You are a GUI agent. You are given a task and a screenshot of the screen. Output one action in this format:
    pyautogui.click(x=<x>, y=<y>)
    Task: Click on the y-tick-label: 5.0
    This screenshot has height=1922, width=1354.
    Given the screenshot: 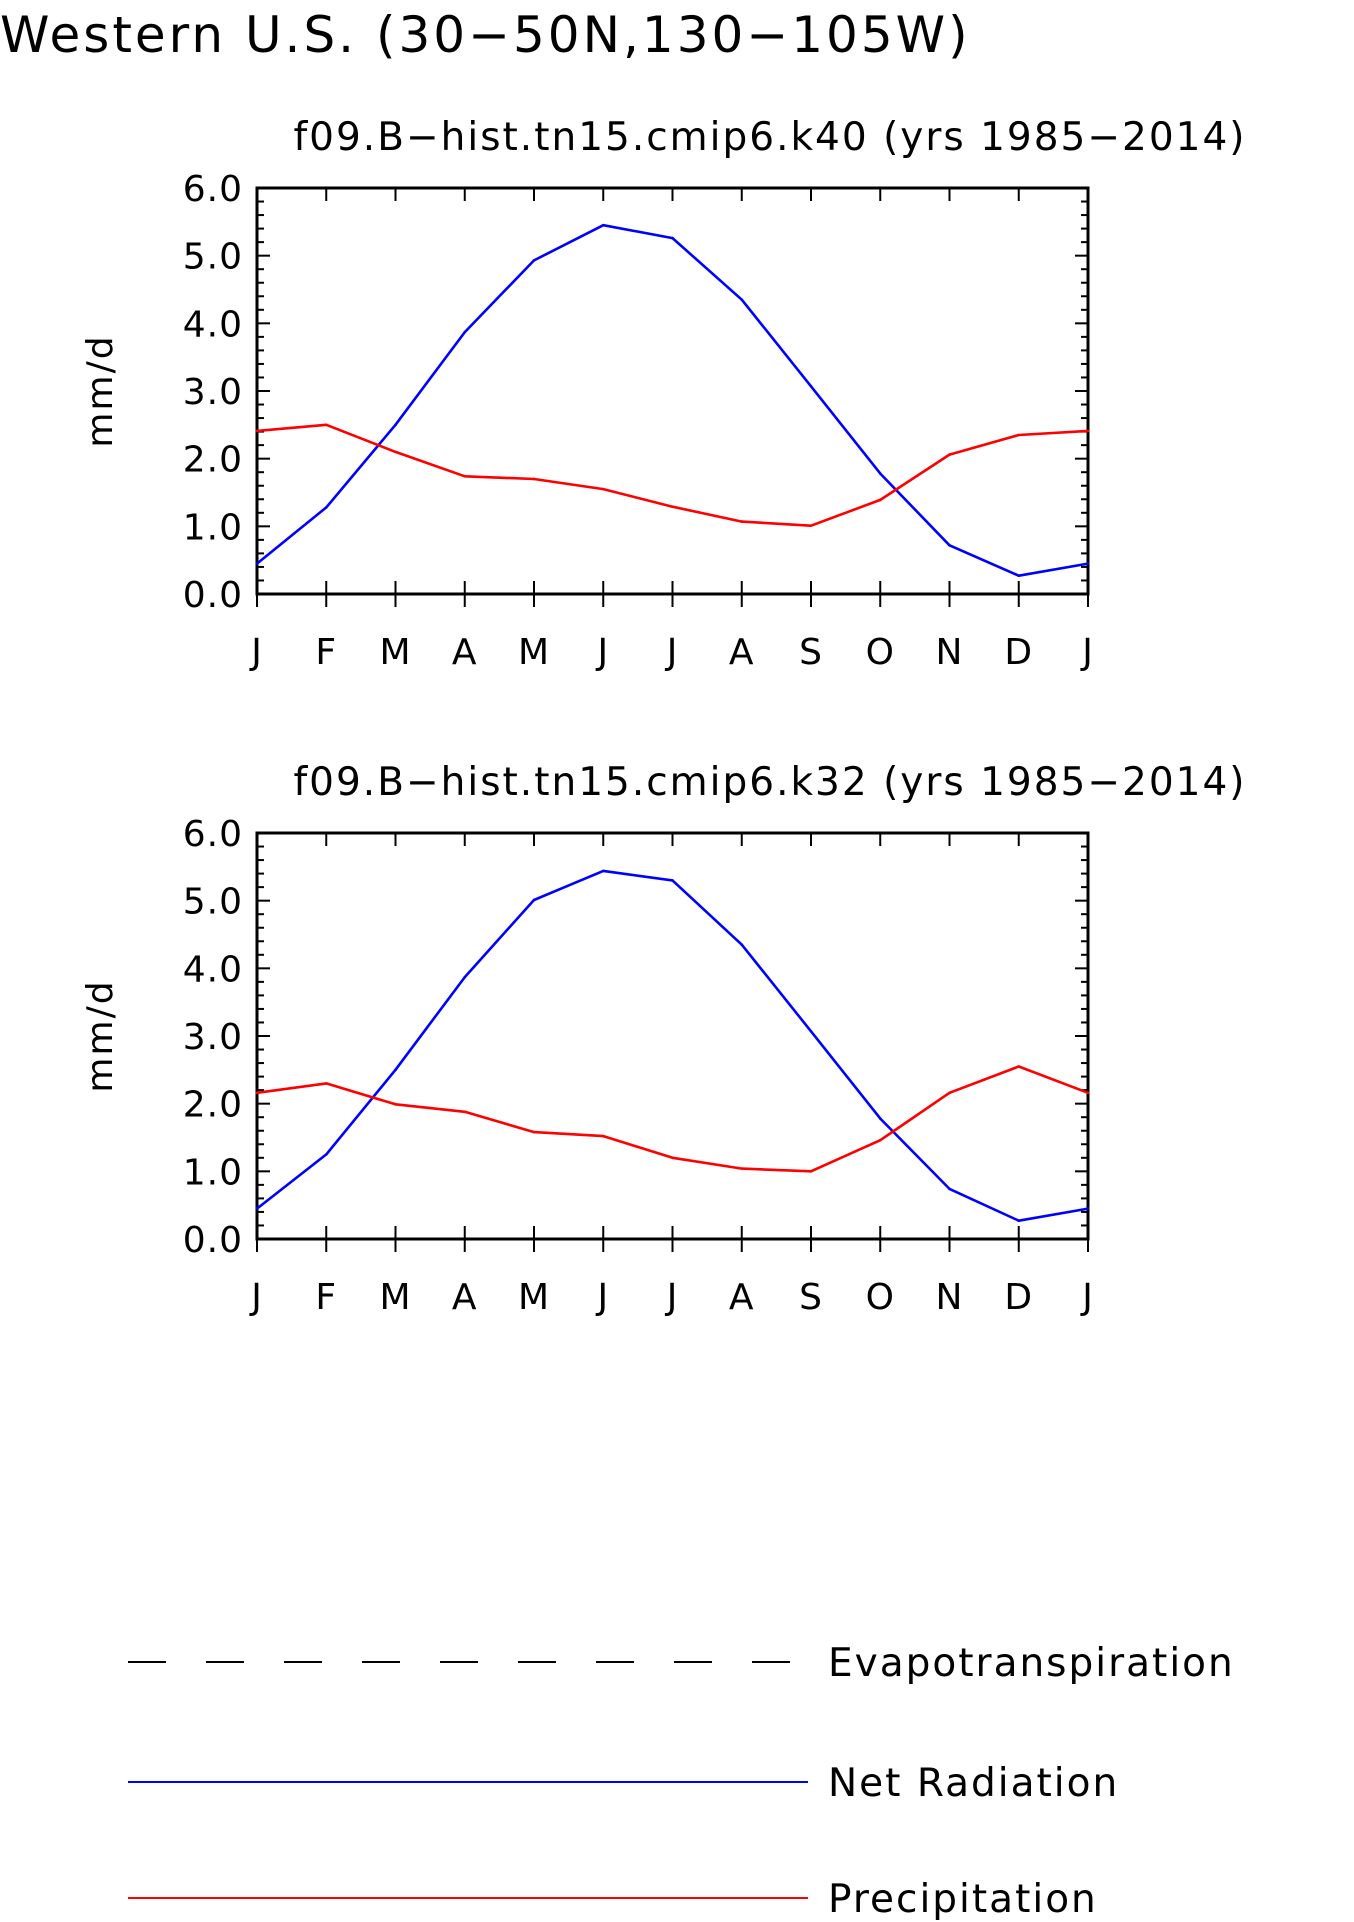 What is the action you would take?
    pyautogui.click(x=213, y=257)
    